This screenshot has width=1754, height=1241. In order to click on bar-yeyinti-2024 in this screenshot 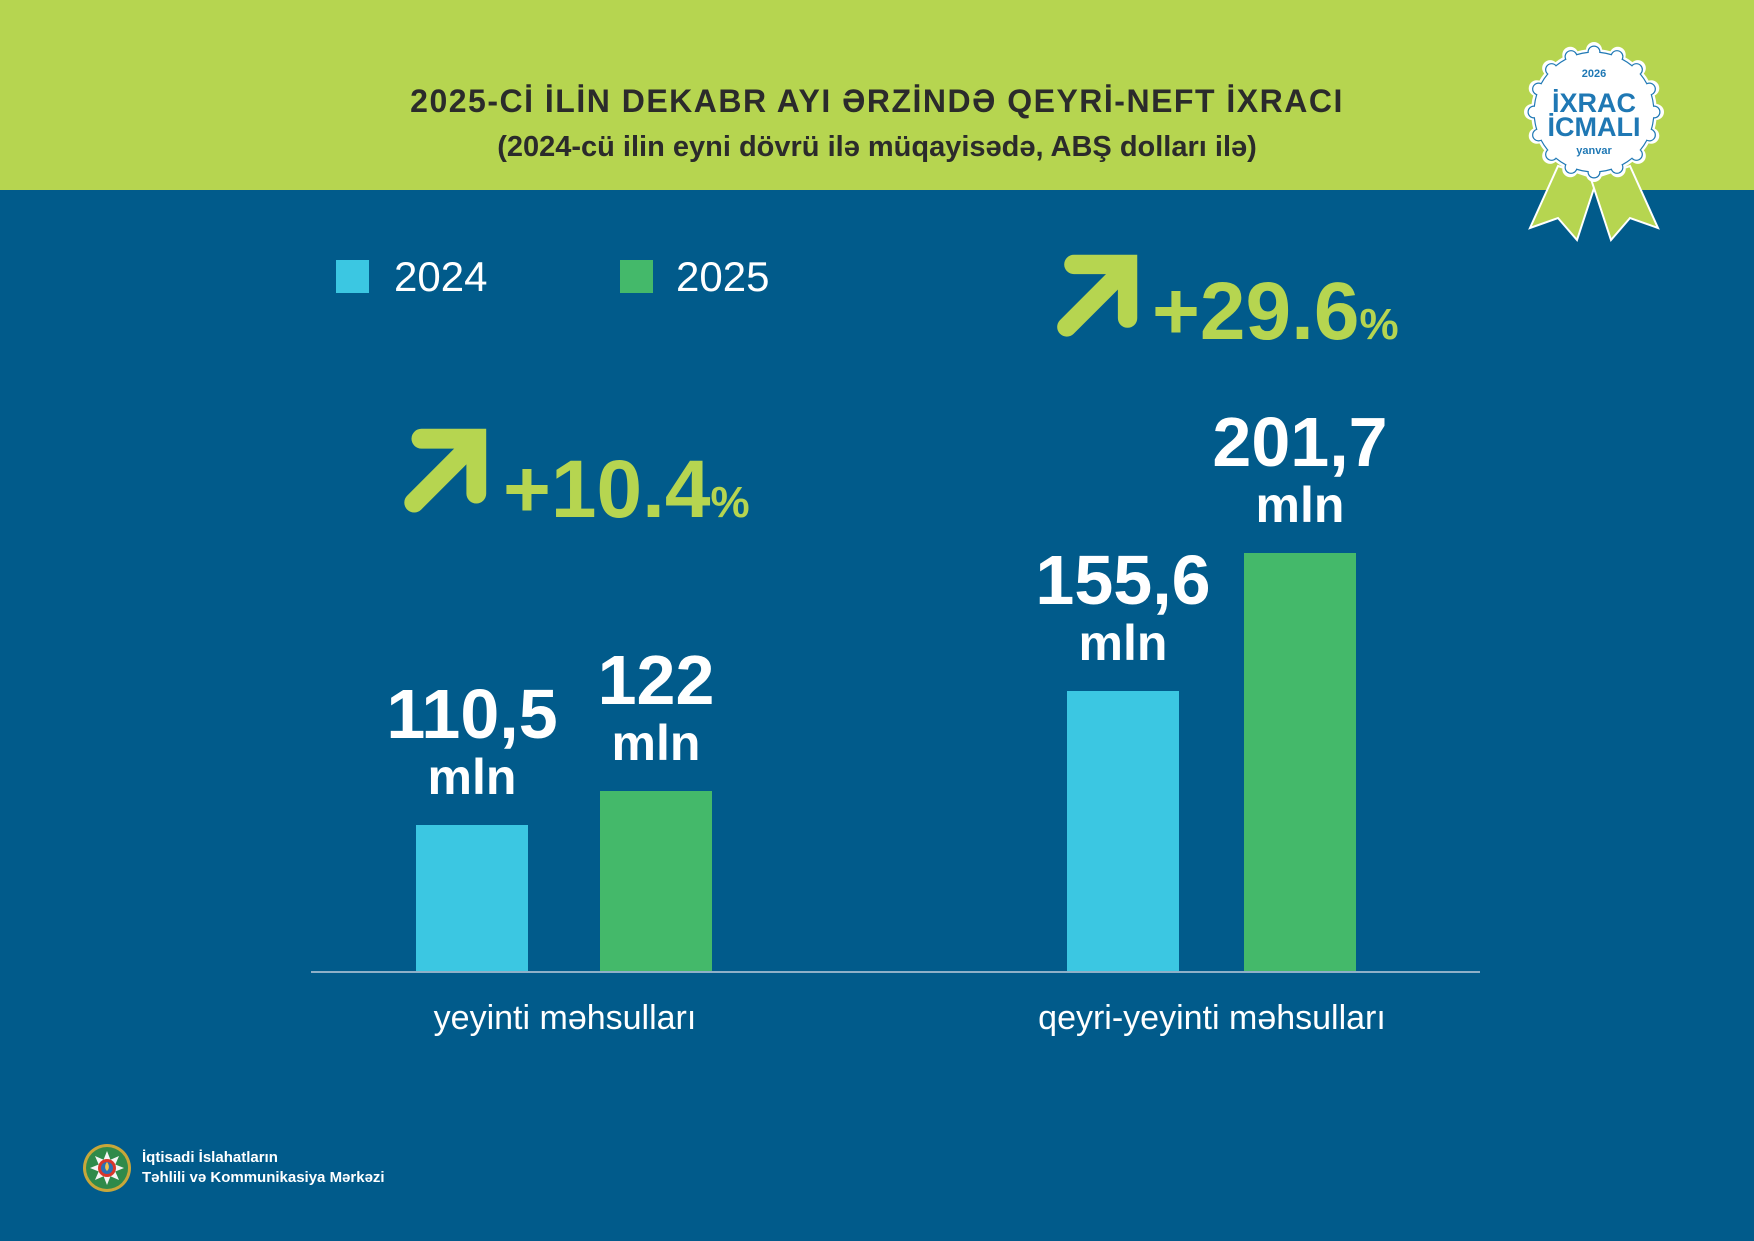, I will do `click(472, 898)`.